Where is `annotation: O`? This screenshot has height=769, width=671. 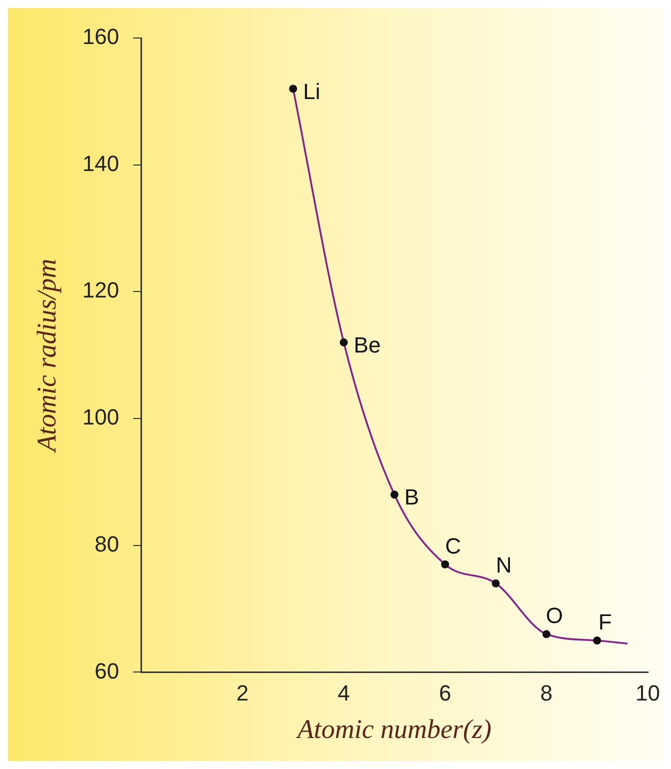 annotation: O is located at coordinates (554, 615).